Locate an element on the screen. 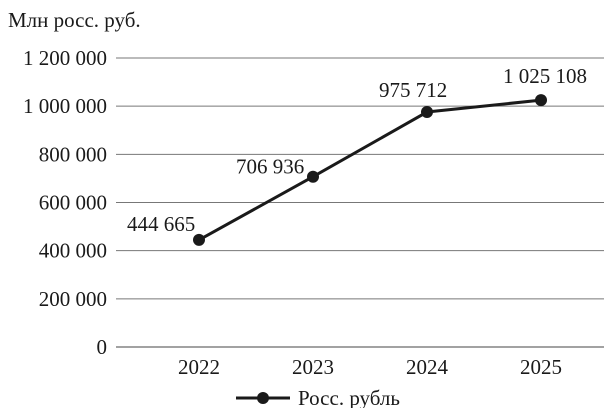 The width and height of the screenshot is (607, 408). legend: Росс. рубль is located at coordinates (318, 397).